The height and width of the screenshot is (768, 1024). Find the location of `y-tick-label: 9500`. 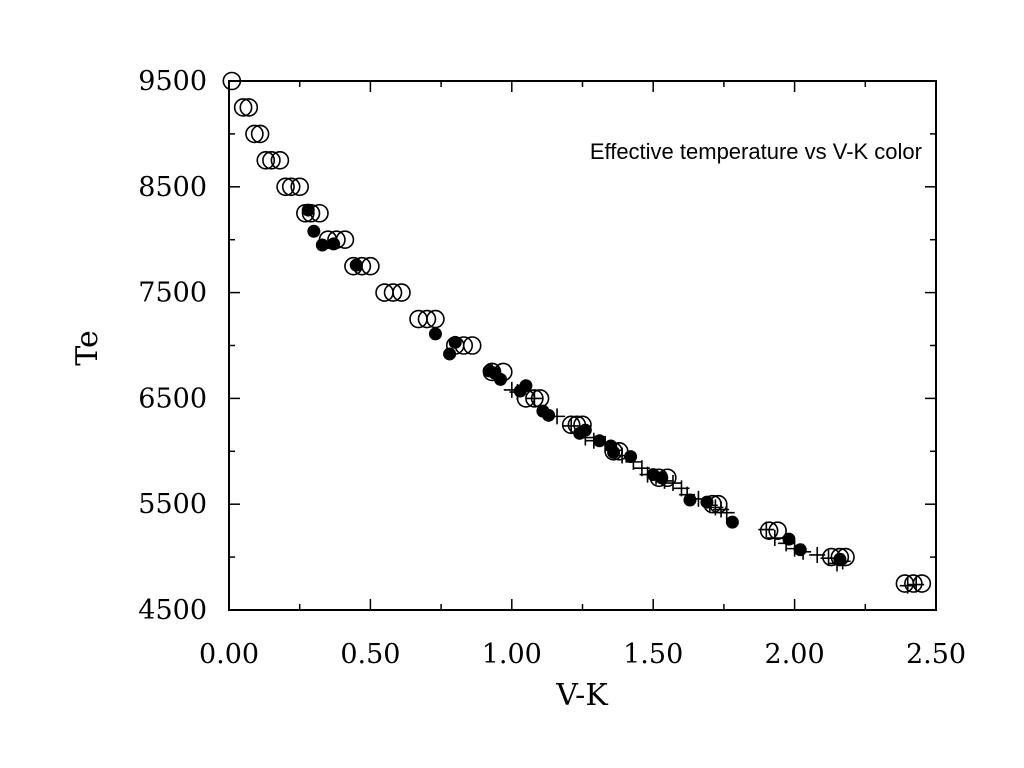

y-tick-label: 9500 is located at coordinates (172, 81).